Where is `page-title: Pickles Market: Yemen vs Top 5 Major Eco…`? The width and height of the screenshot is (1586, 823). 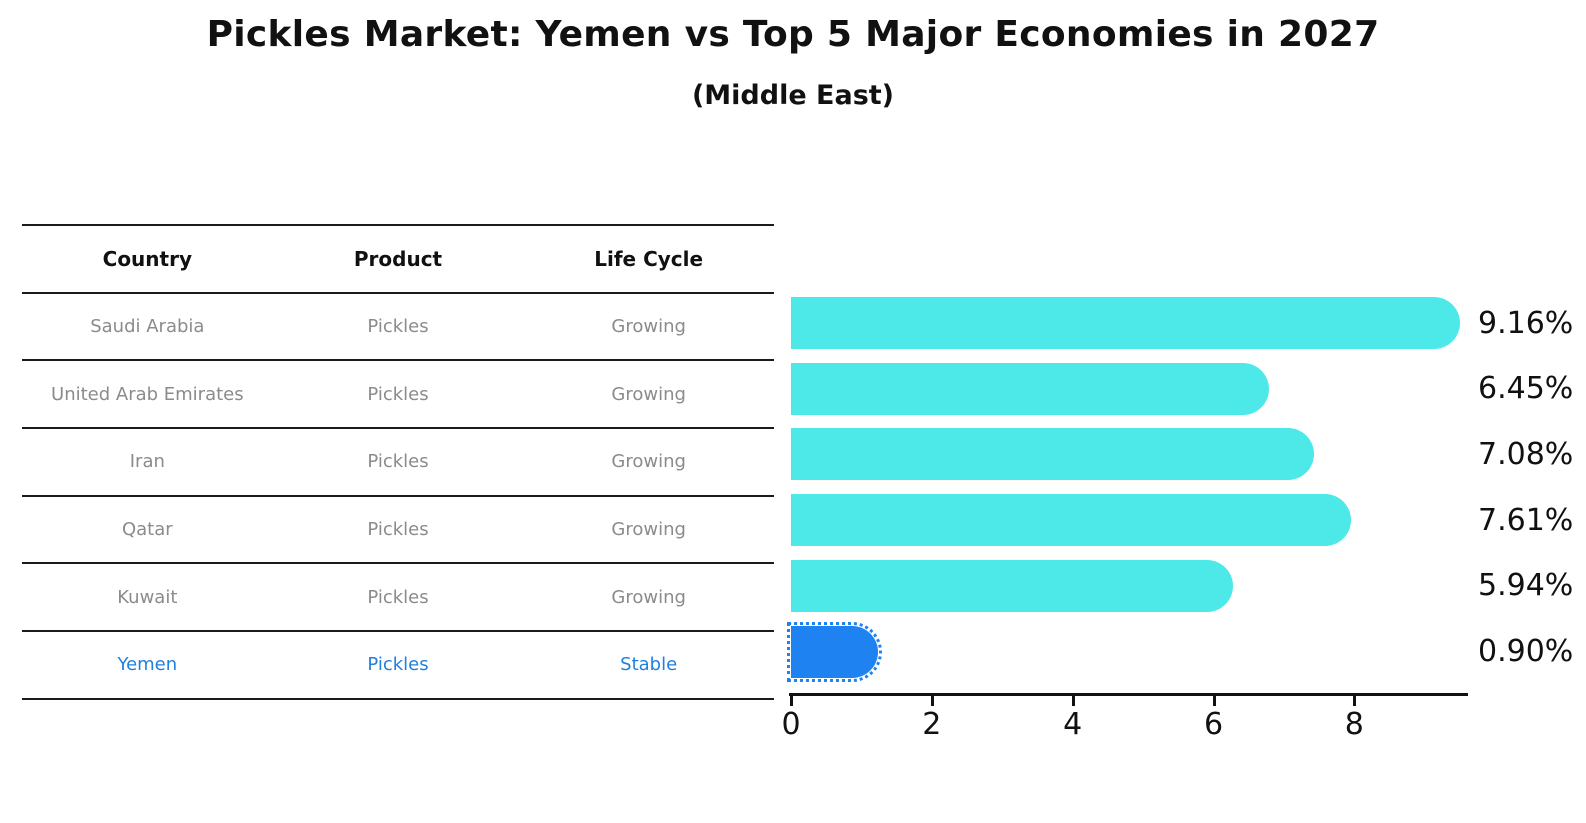
page-title: Pickles Market: Yemen vs Top 5 Major Eco… is located at coordinates (793, 34).